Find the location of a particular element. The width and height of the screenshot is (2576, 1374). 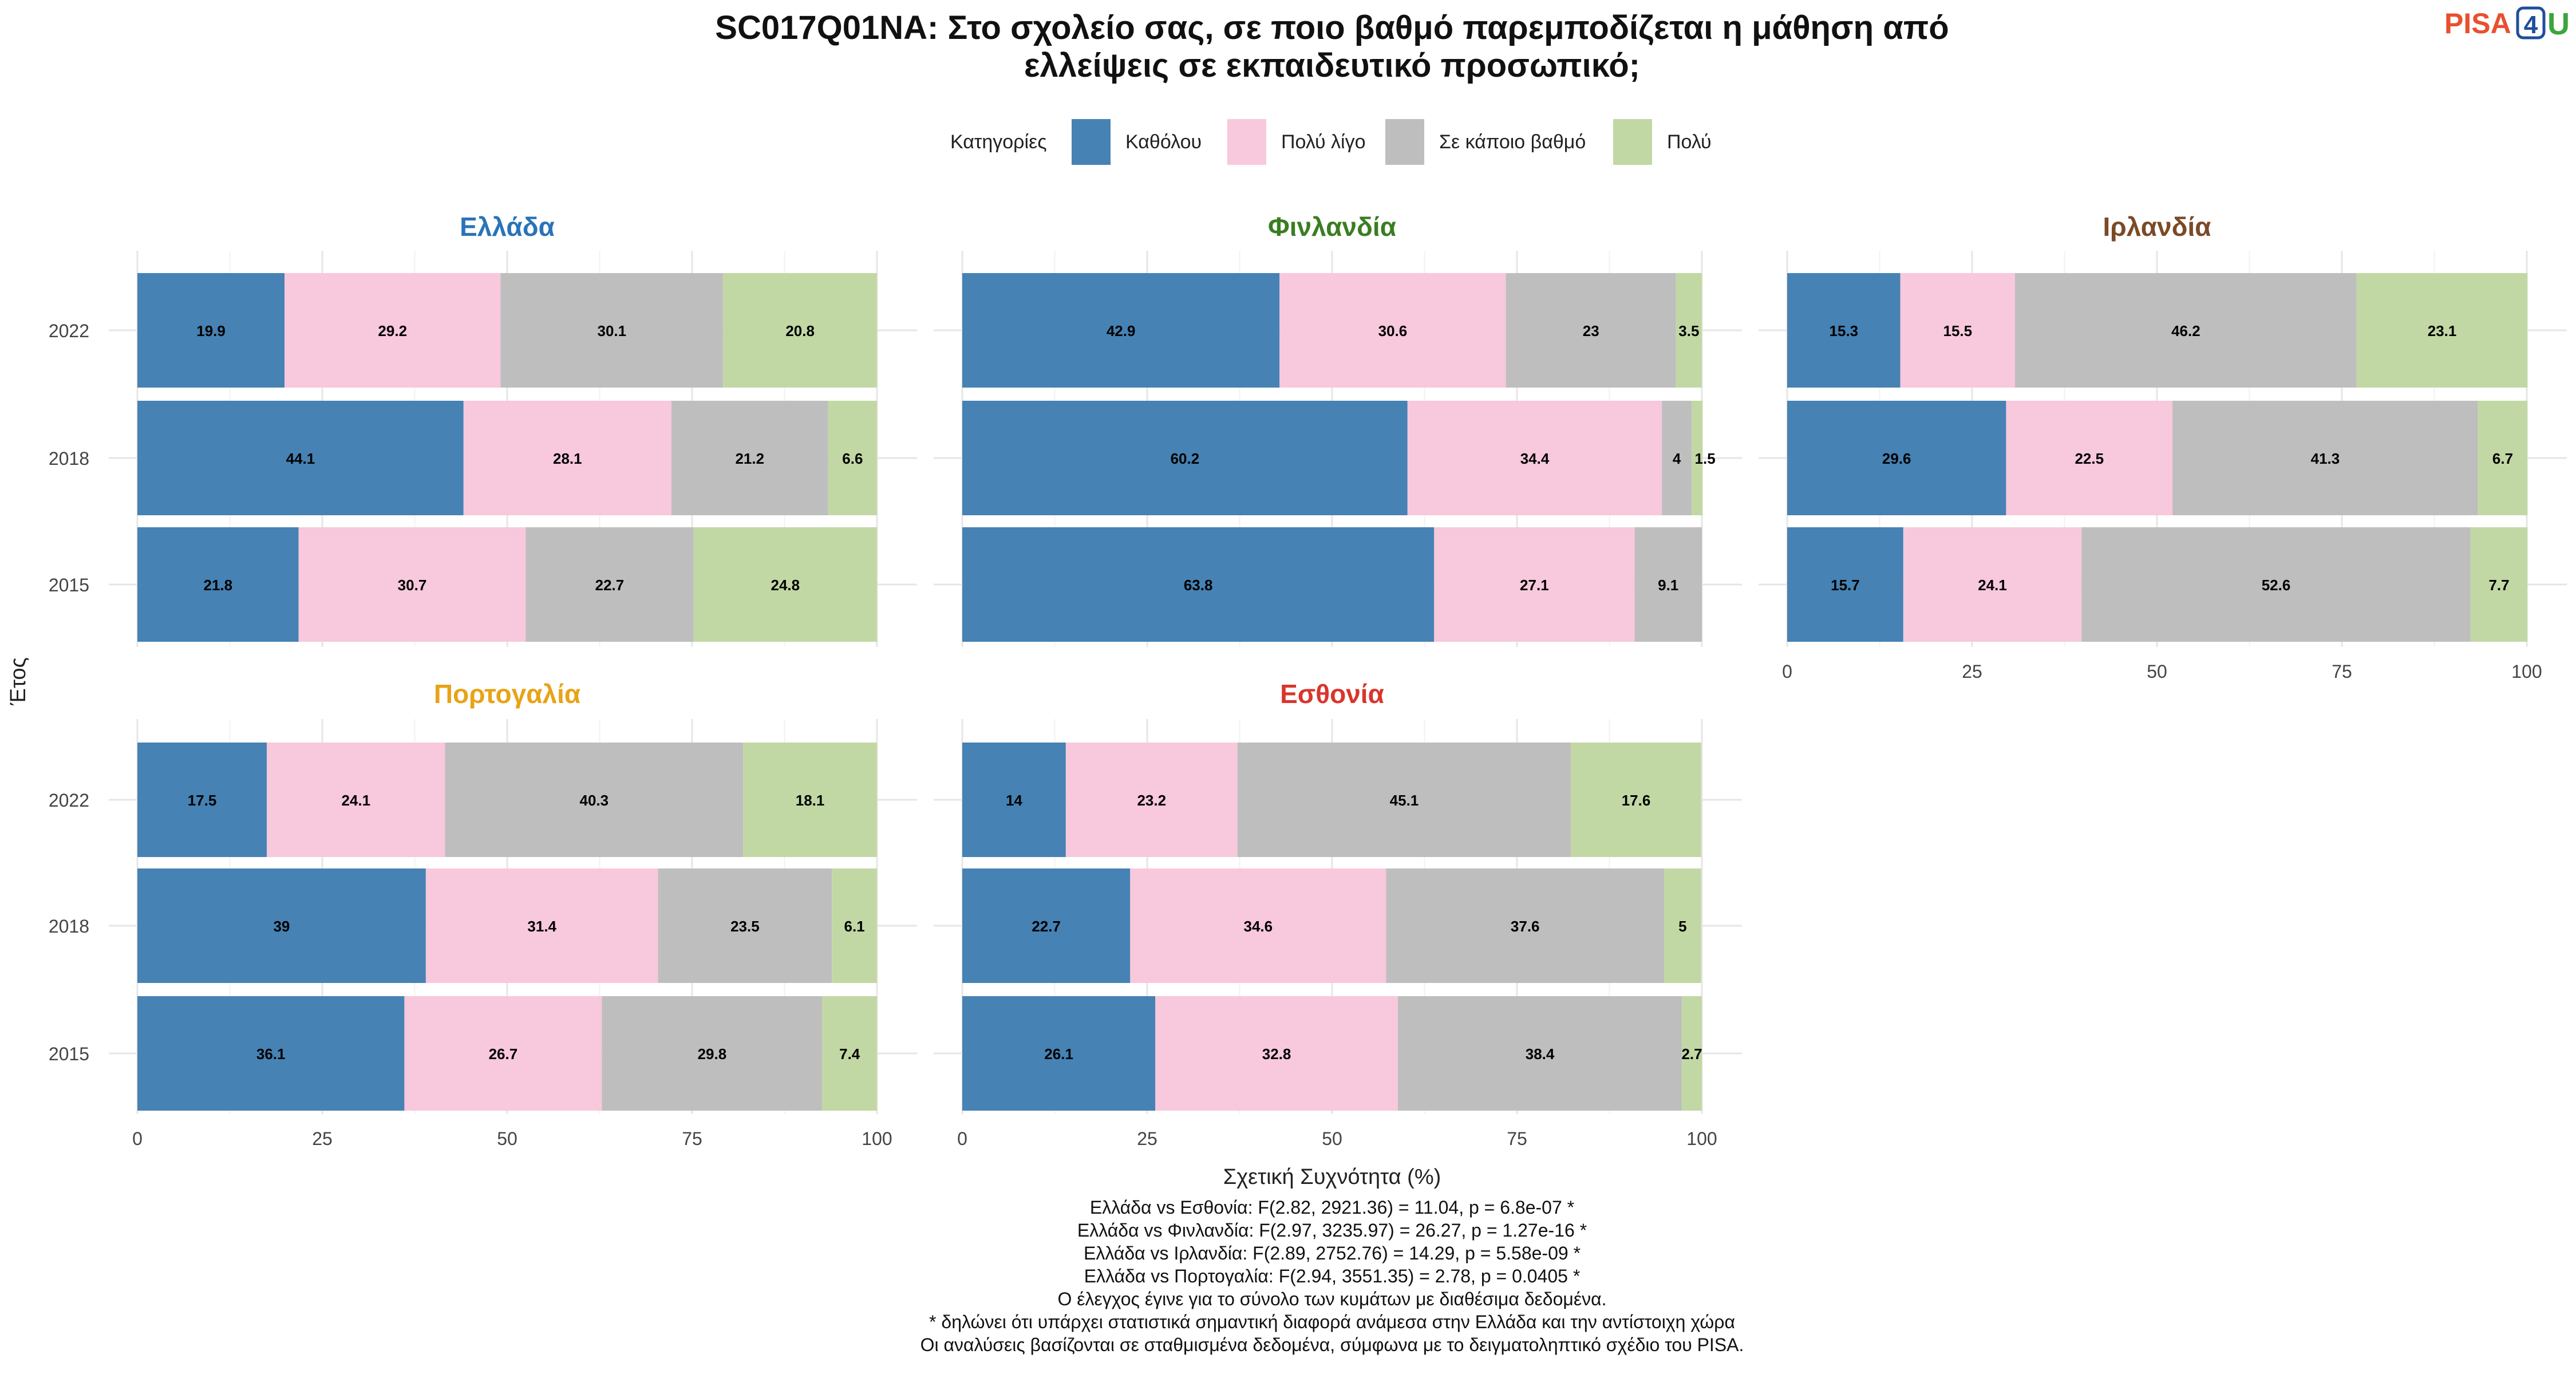

data-label: 34.4 is located at coordinates (1535, 458).